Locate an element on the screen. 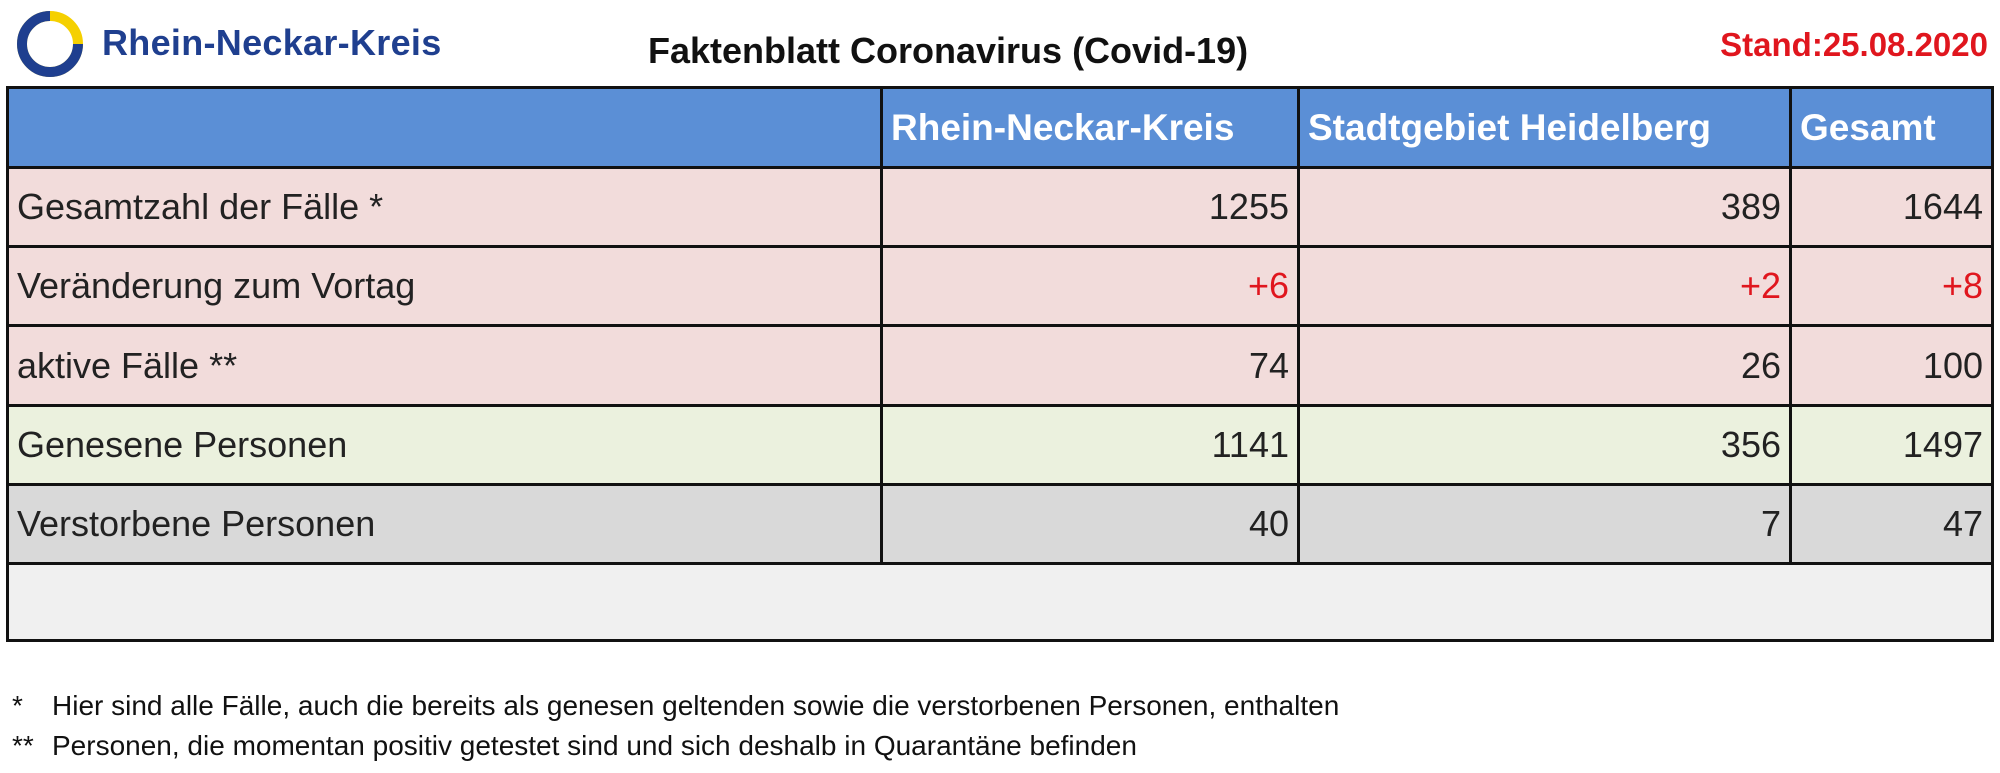  value-rhein-neckar-kreis: +6 is located at coordinates (1091, 287).